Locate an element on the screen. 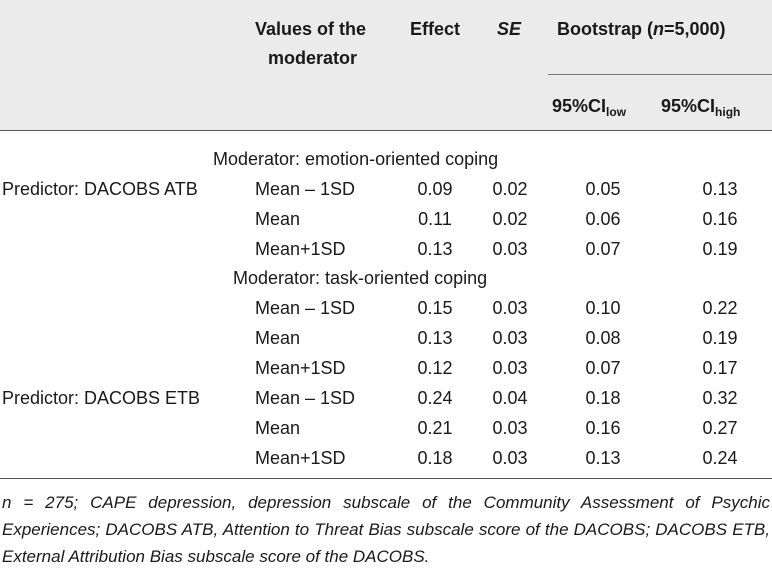 This screenshot has height=573, width=772. cell-ci-low: 0.10 is located at coordinates (603, 308).